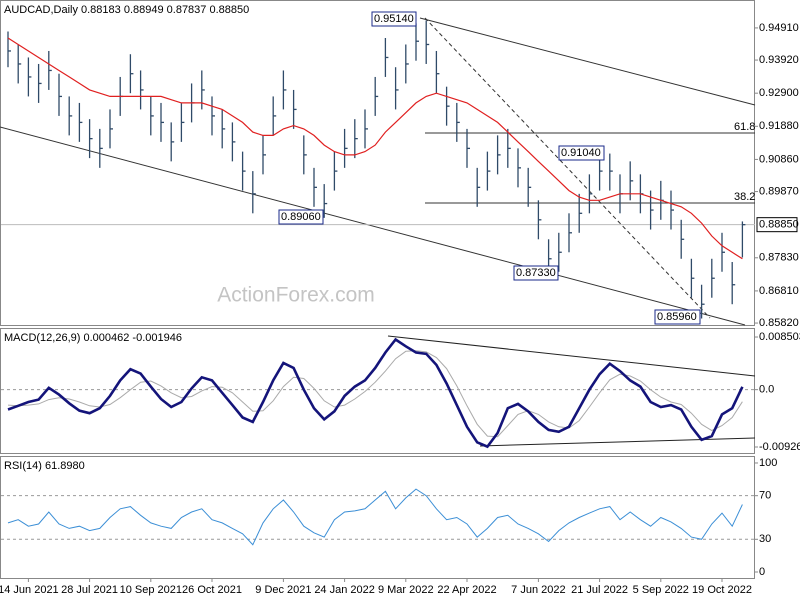  What do you see at coordinates (779, 337) in the screenshot?
I see `y-tick-label: 0.008503` at bounding box center [779, 337].